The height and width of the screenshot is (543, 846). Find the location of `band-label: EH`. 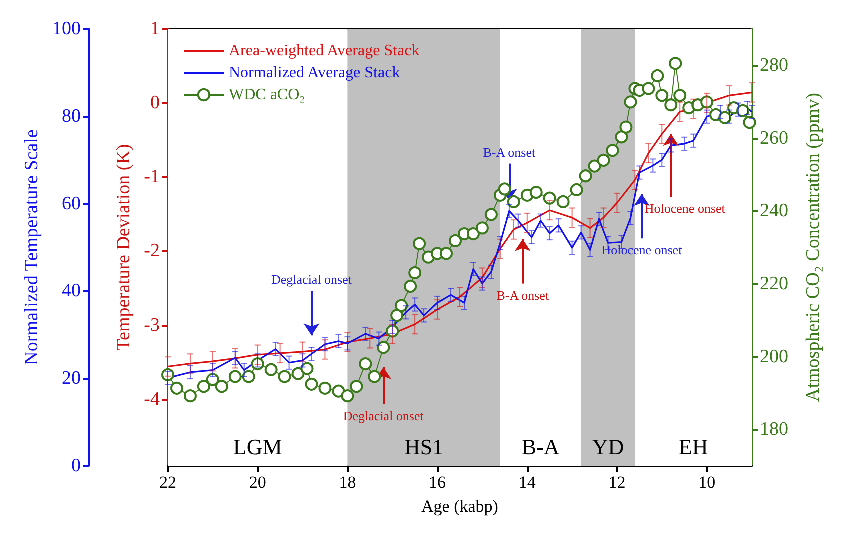

band-label: EH is located at coordinates (693, 447).